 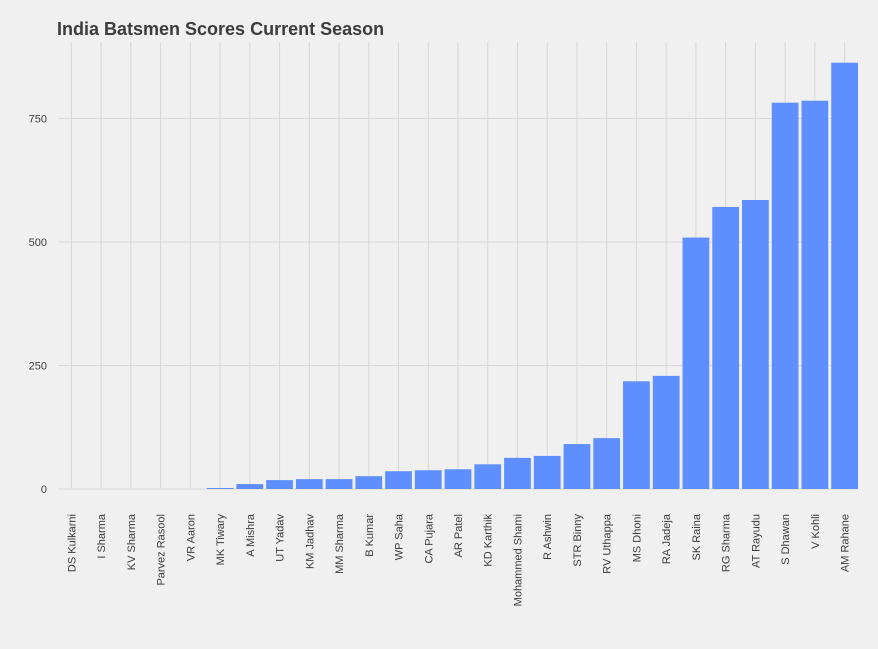 What do you see at coordinates (38, 305) in the screenshot?
I see `y-axis: 0 250 500 750` at bounding box center [38, 305].